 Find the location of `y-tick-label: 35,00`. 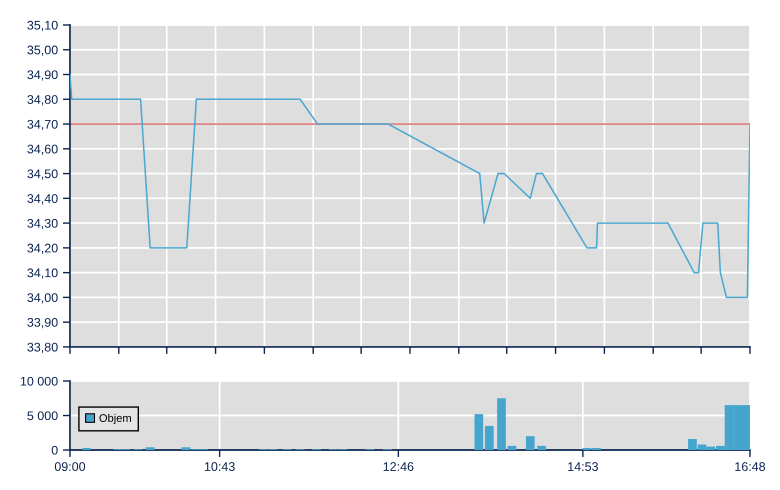

y-tick-label: 35,00 is located at coordinates (42, 51).